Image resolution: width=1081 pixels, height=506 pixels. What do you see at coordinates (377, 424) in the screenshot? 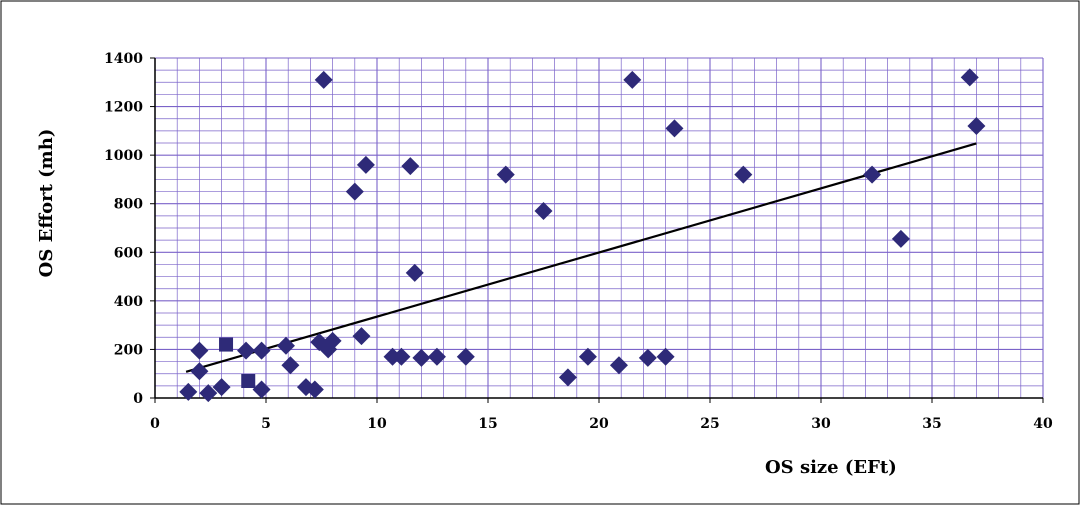
I see `x-tick-label: 10` at bounding box center [377, 424].